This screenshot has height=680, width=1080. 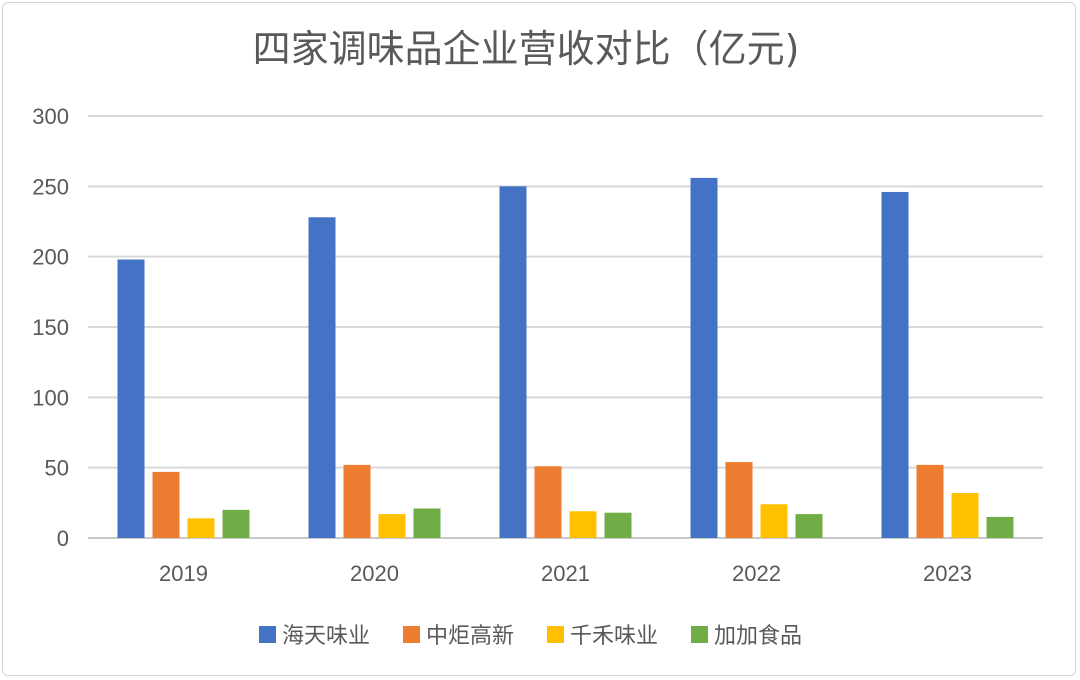 What do you see at coordinates (756, 573) in the screenshot?
I see `x-tick-label: 2022` at bounding box center [756, 573].